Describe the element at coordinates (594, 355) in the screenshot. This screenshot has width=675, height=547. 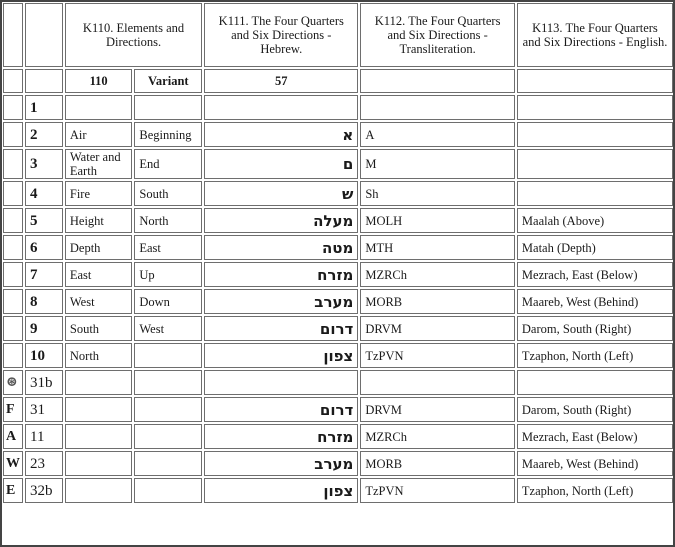
I see `english-cell: Tzaphon, North (Left)` at that location.